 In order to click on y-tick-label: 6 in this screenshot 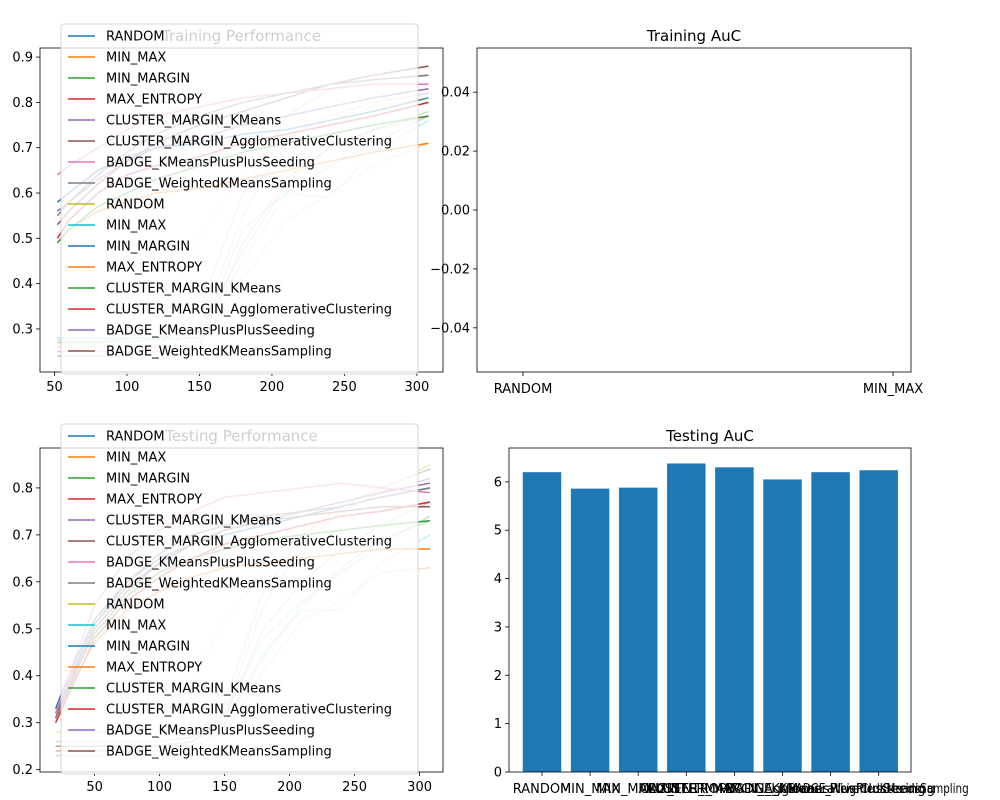, I will do `click(498, 482)`.